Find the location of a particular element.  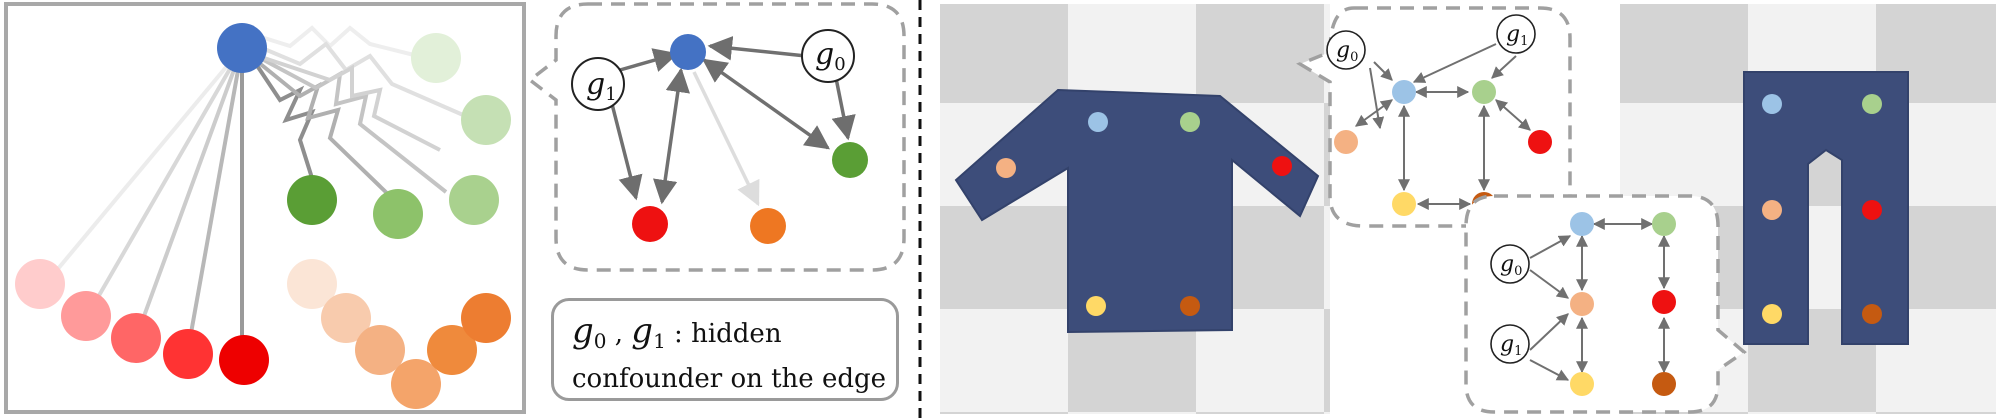

edge-hub-red2 is located at coordinates (164, 183).